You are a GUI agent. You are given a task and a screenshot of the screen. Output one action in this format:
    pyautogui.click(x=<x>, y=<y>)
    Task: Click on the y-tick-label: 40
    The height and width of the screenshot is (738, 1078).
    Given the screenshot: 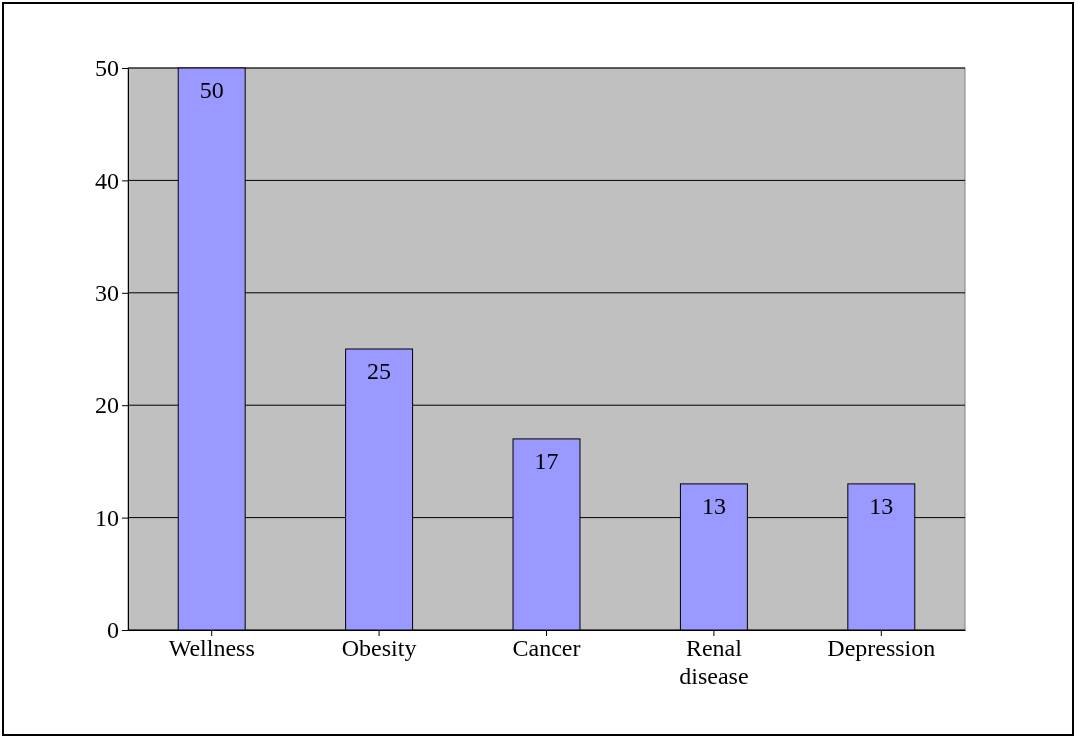 What is the action you would take?
    pyautogui.click(x=107, y=180)
    